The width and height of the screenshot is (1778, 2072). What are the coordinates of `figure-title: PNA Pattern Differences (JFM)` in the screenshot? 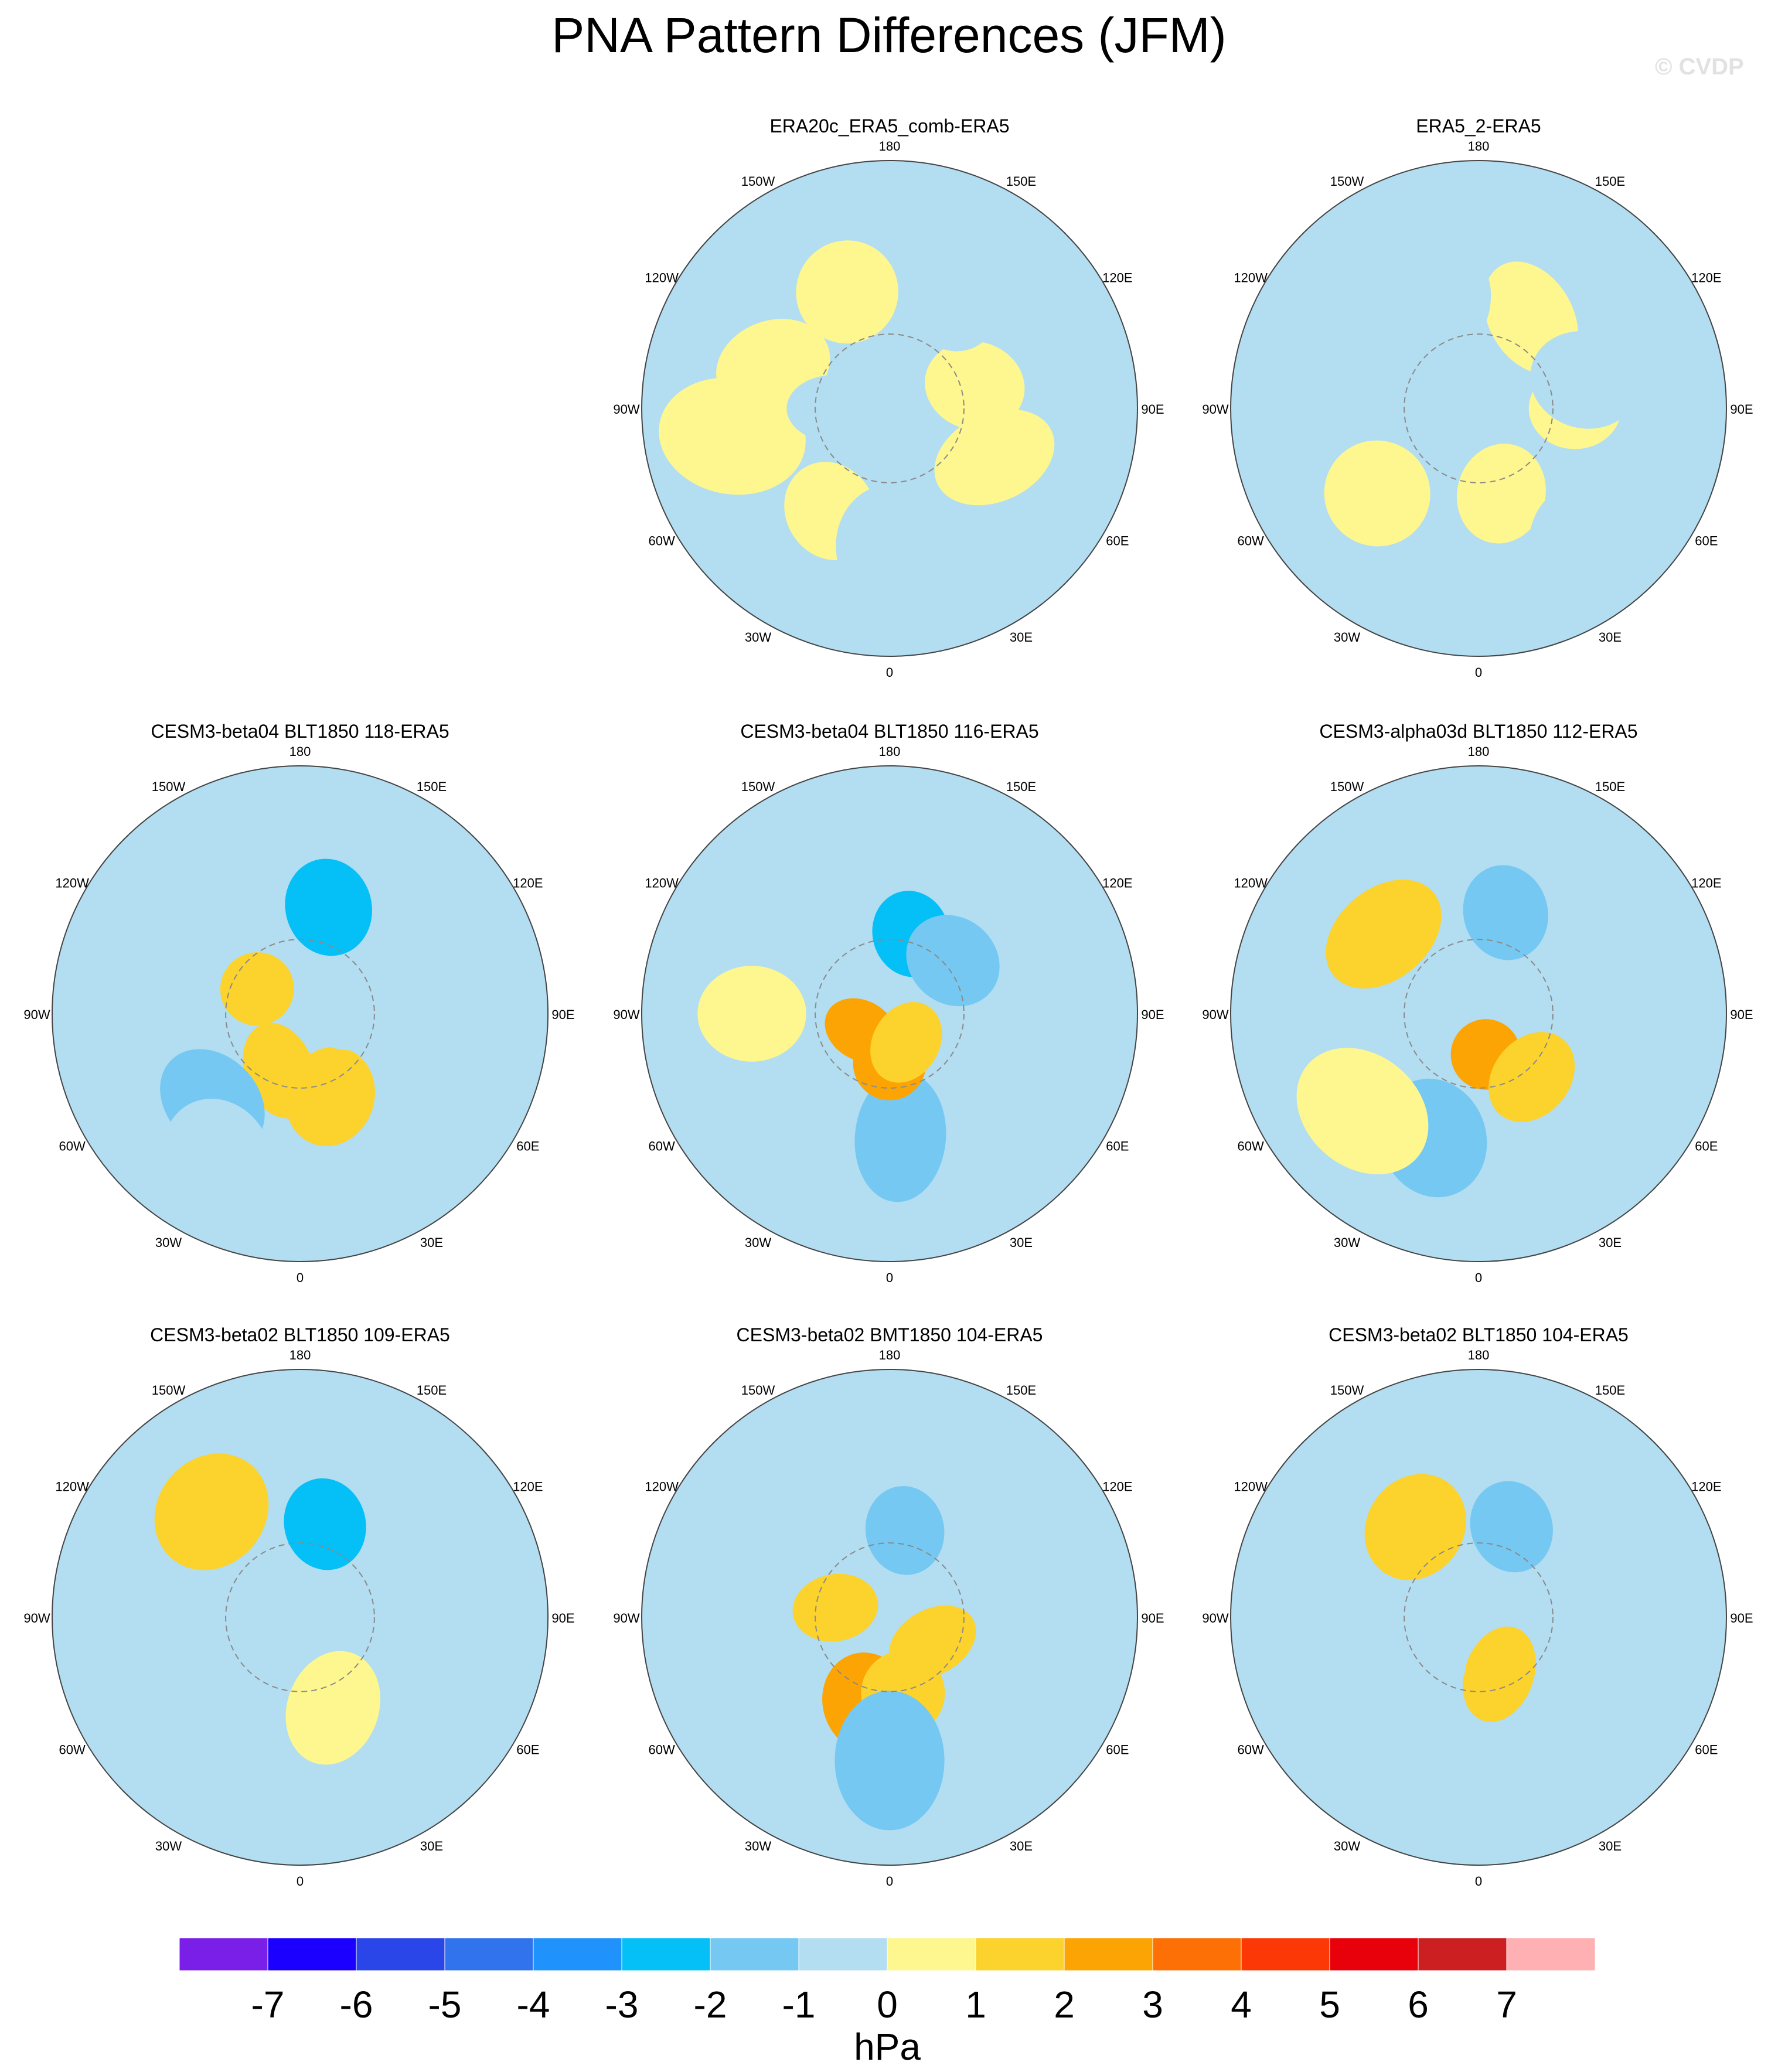 It's located at (889, 35).